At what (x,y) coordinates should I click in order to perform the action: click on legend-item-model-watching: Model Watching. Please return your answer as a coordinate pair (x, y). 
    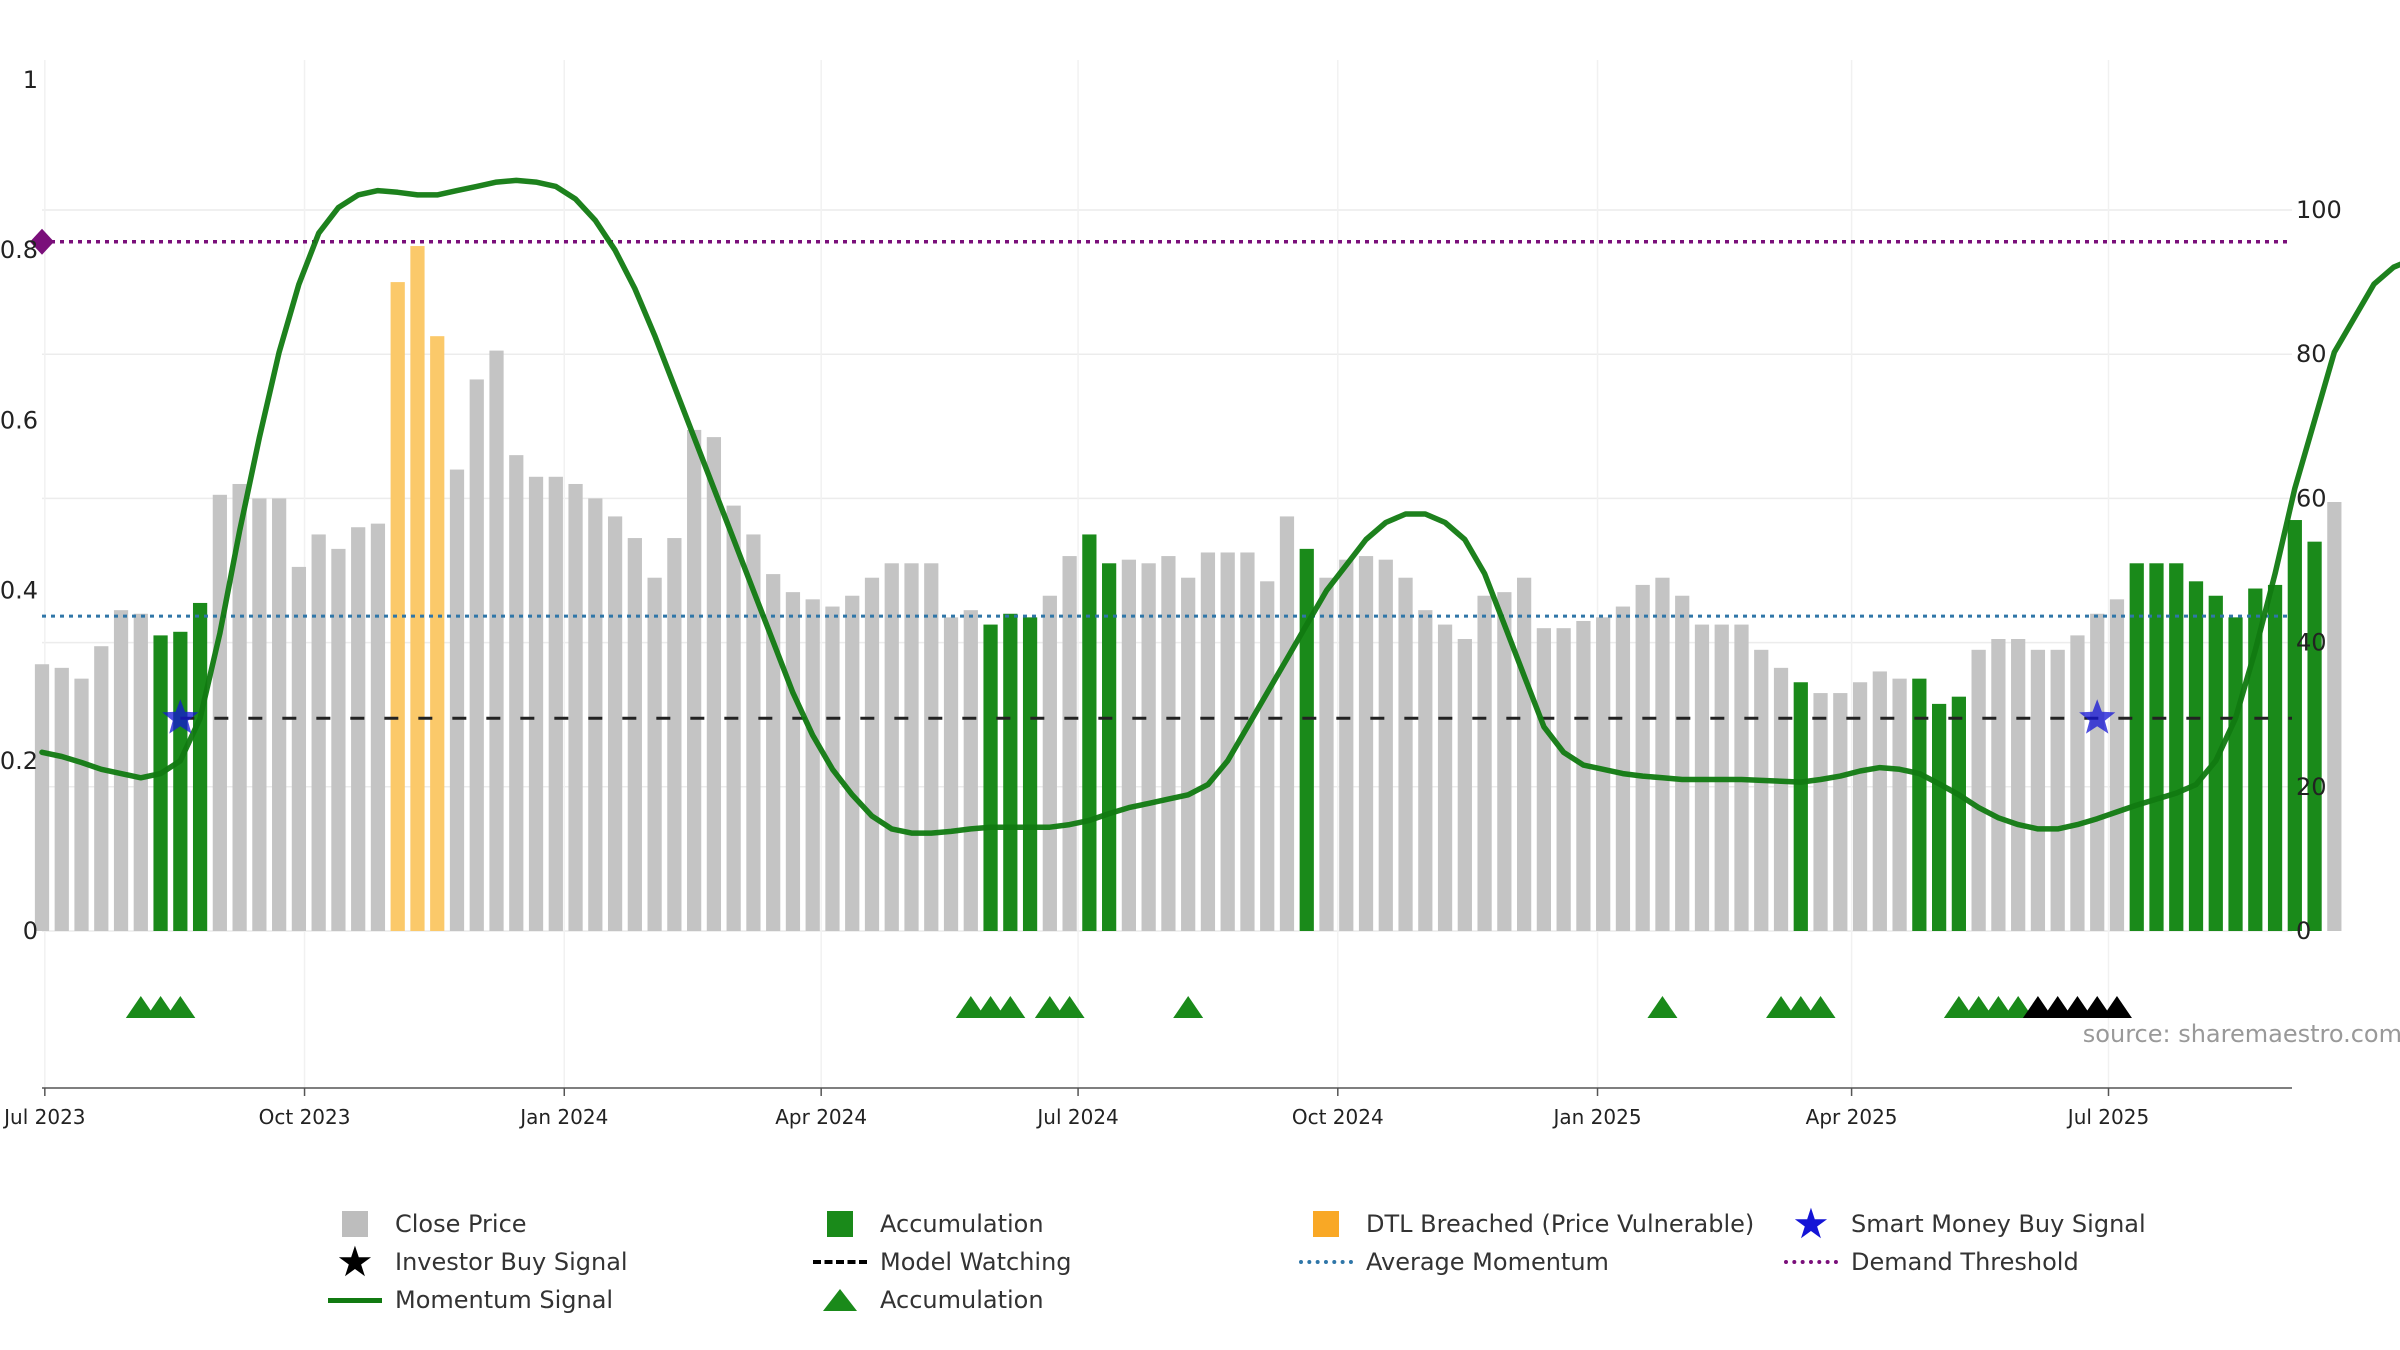
    Looking at the image, I should click on (941, 1262).